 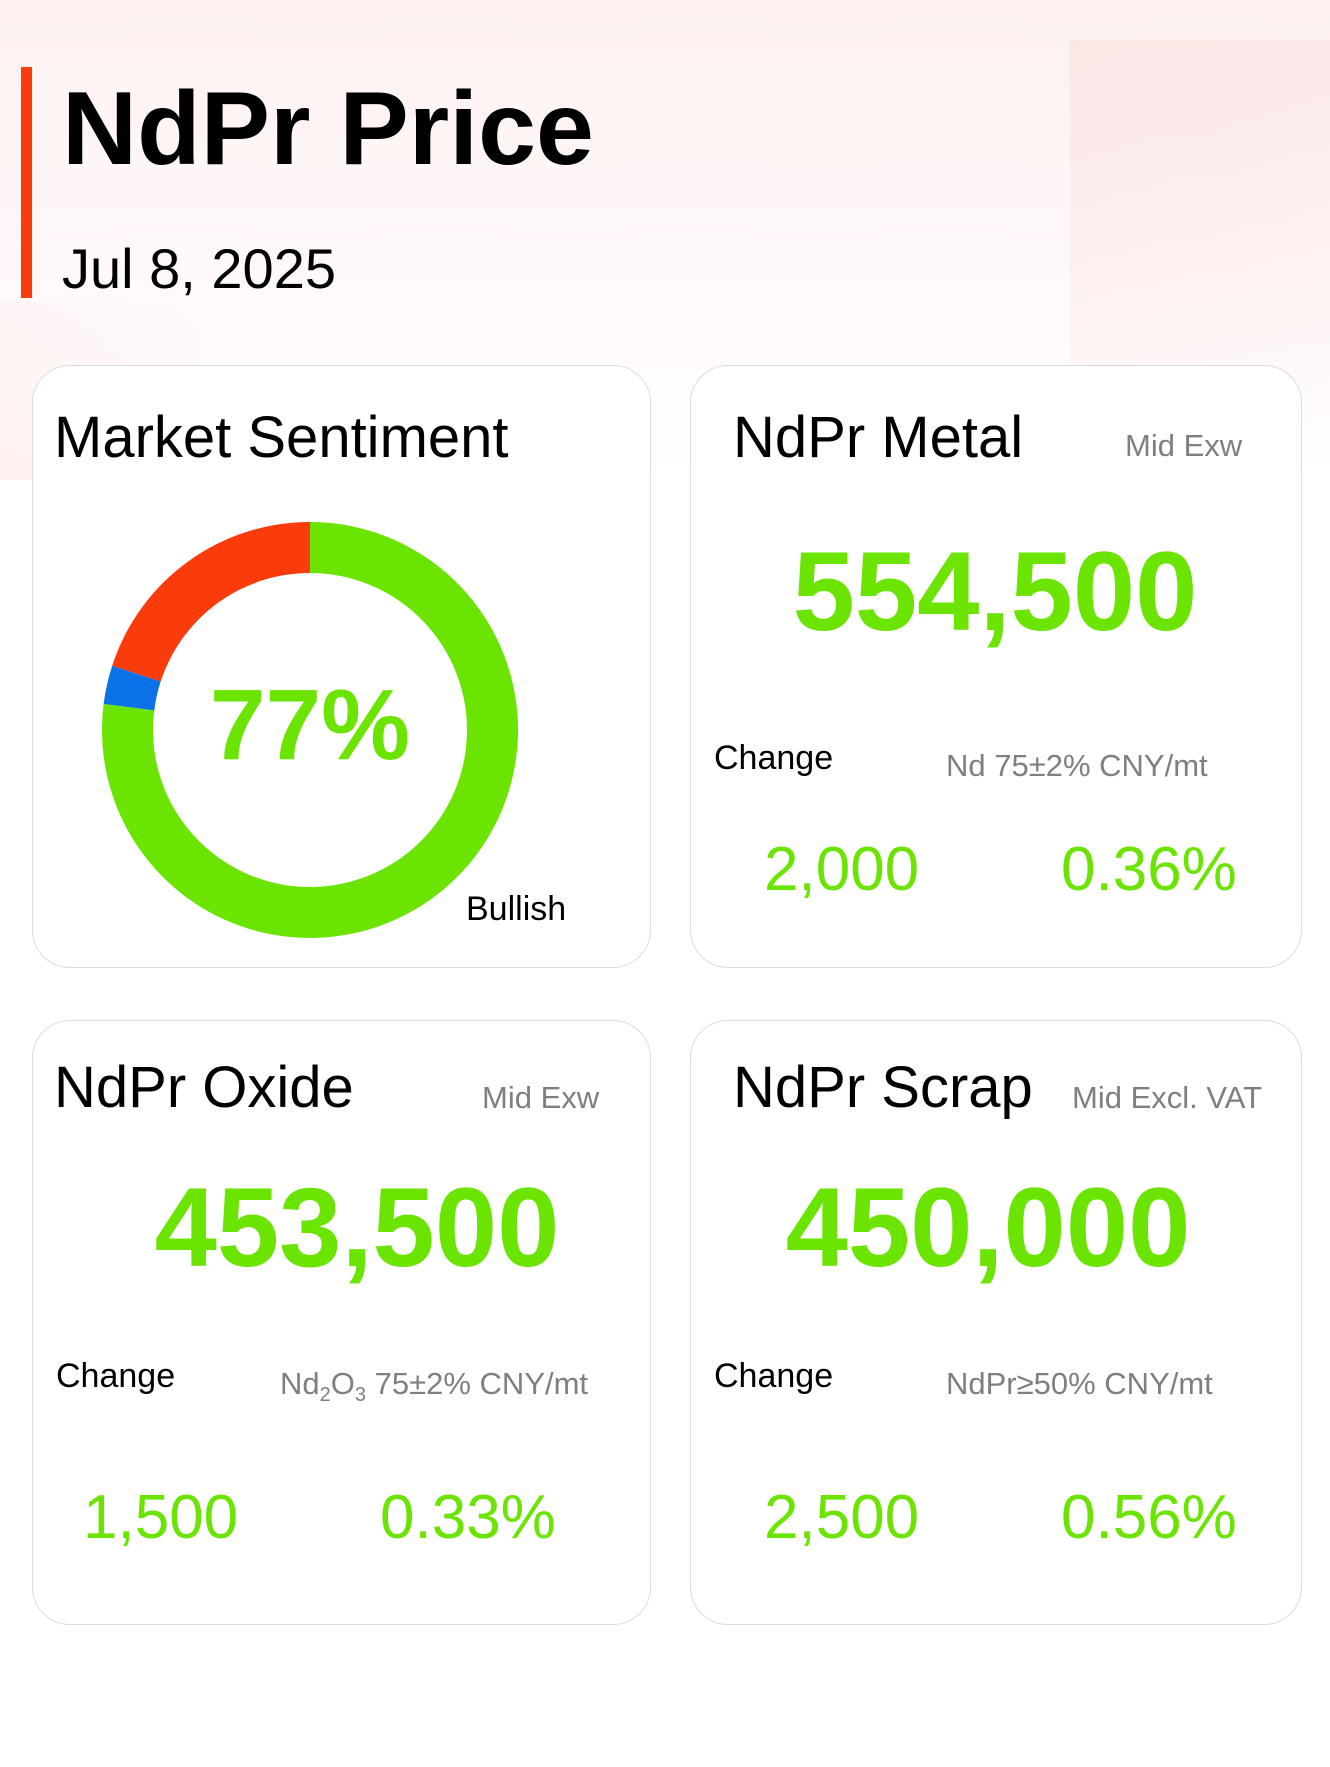 I want to click on oxide-spec-subscript: 2, so click(x=325, y=1395).